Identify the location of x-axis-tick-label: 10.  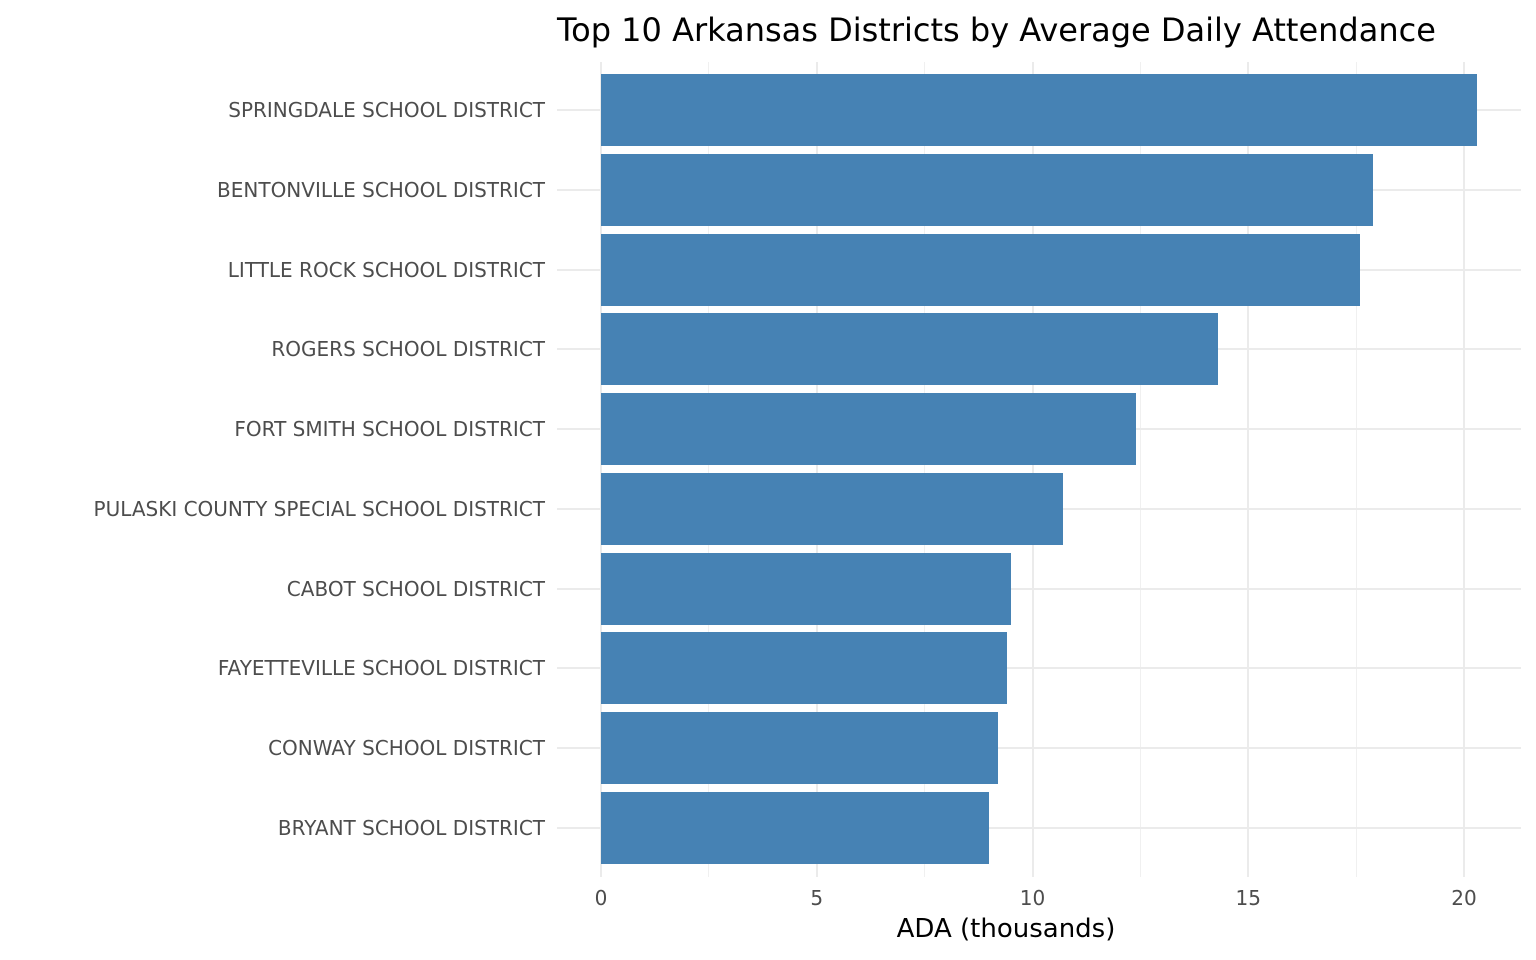
(1032, 898).